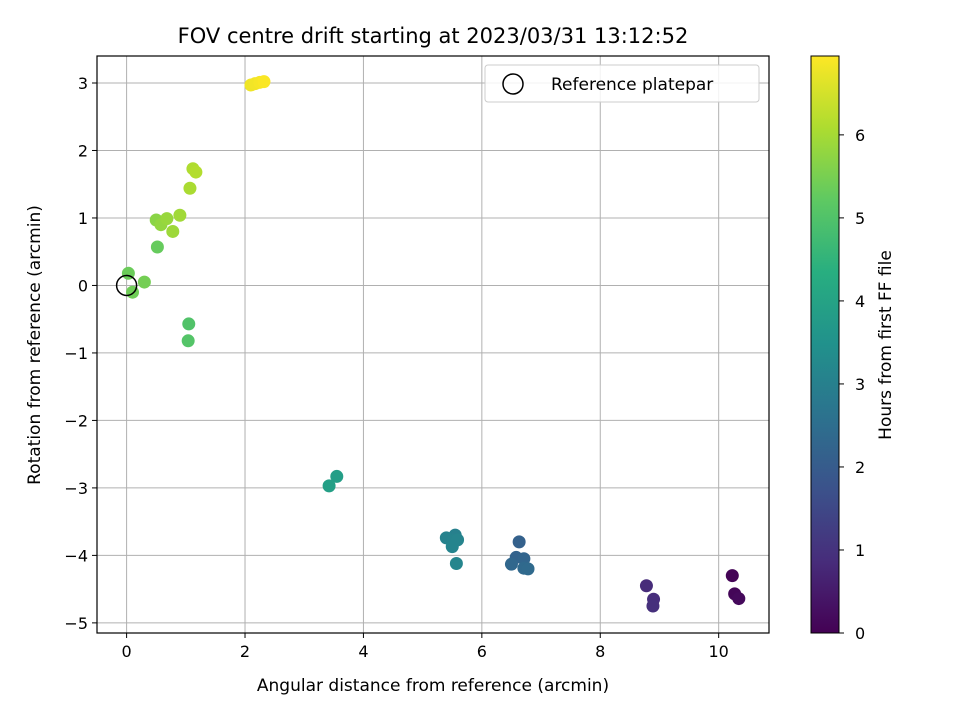  I want to click on y-tick-label: 1, so click(83, 218).